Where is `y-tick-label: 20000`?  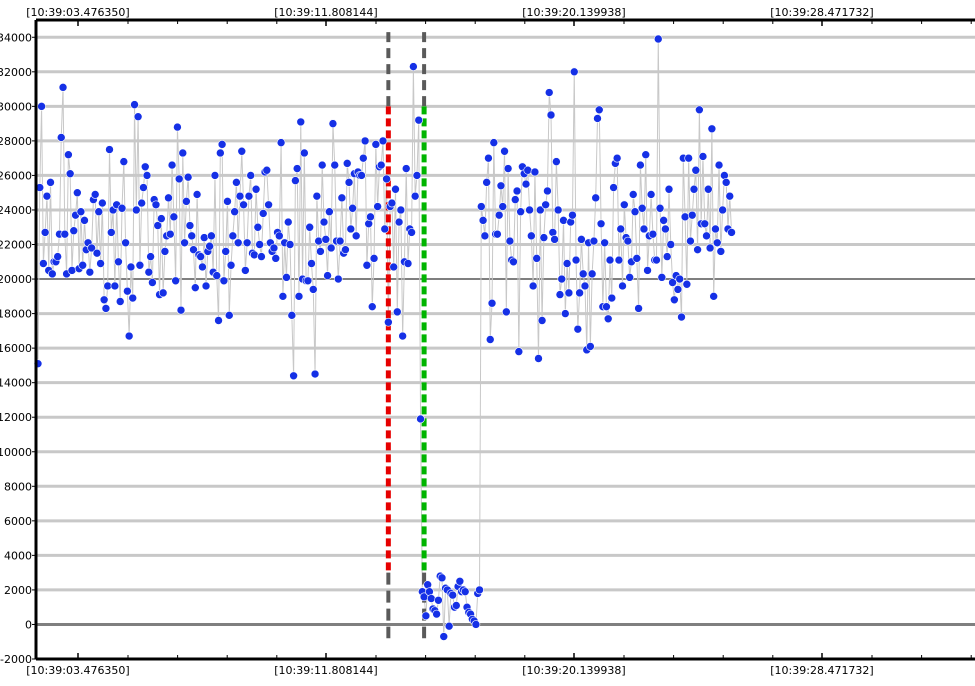
y-tick-label: 20000 is located at coordinates (16, 279).